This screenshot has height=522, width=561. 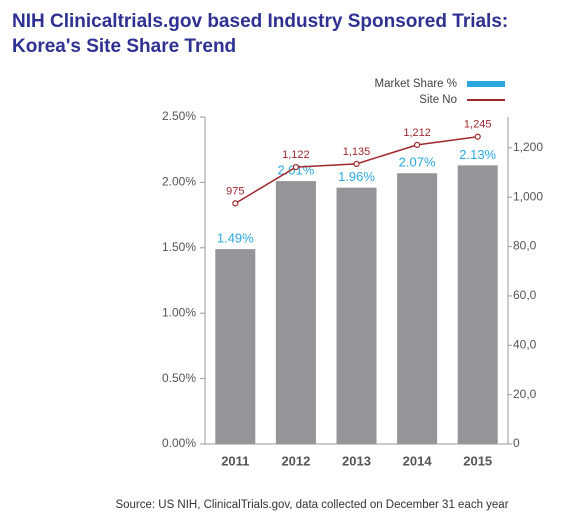 What do you see at coordinates (356, 460) in the screenshot?
I see `x-tick-label: 2013` at bounding box center [356, 460].